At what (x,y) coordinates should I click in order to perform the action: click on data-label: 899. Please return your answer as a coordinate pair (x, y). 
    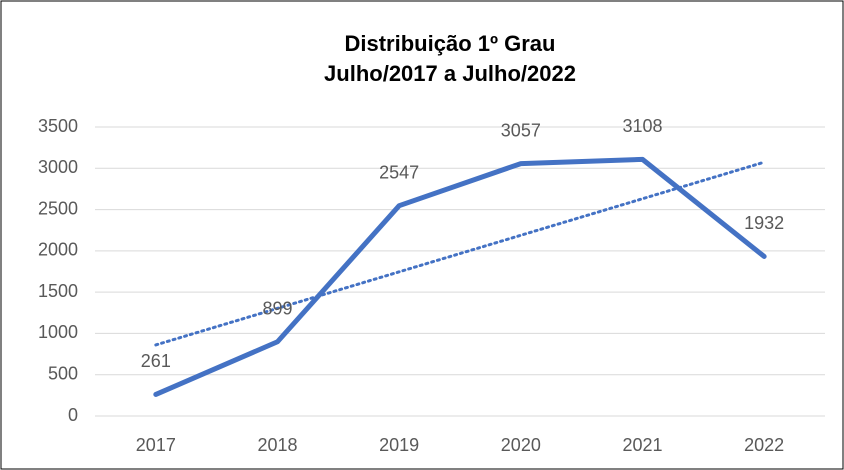
    Looking at the image, I should click on (277, 309).